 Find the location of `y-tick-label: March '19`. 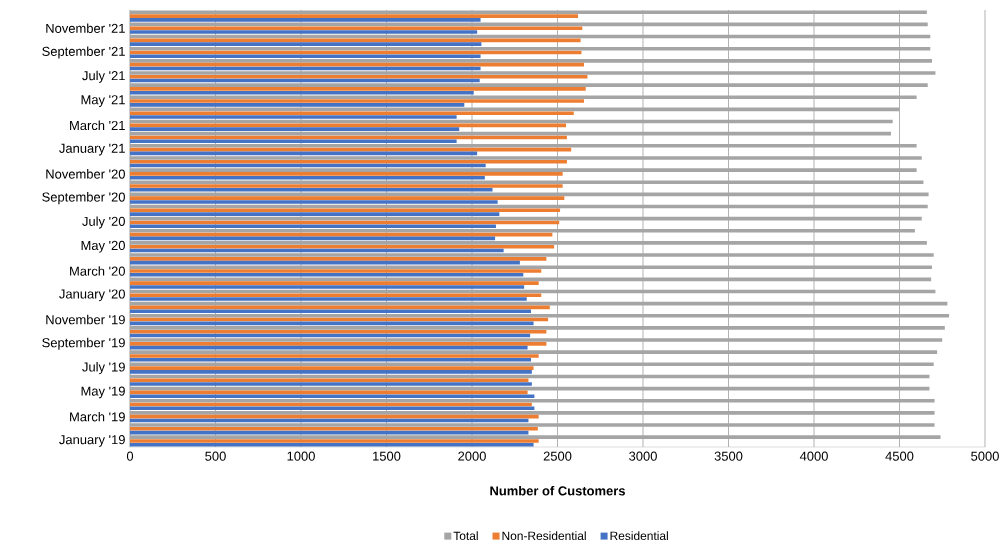

y-tick-label: March '19 is located at coordinates (97, 416).